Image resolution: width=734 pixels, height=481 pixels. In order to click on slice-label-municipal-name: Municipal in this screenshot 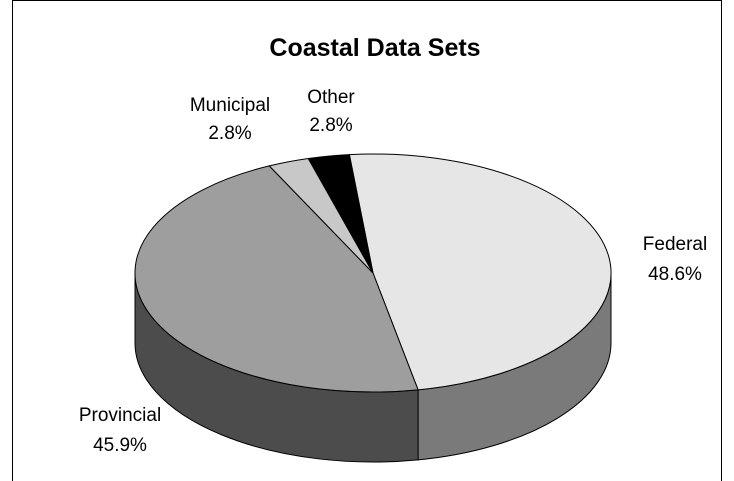, I will do `click(230, 105)`.